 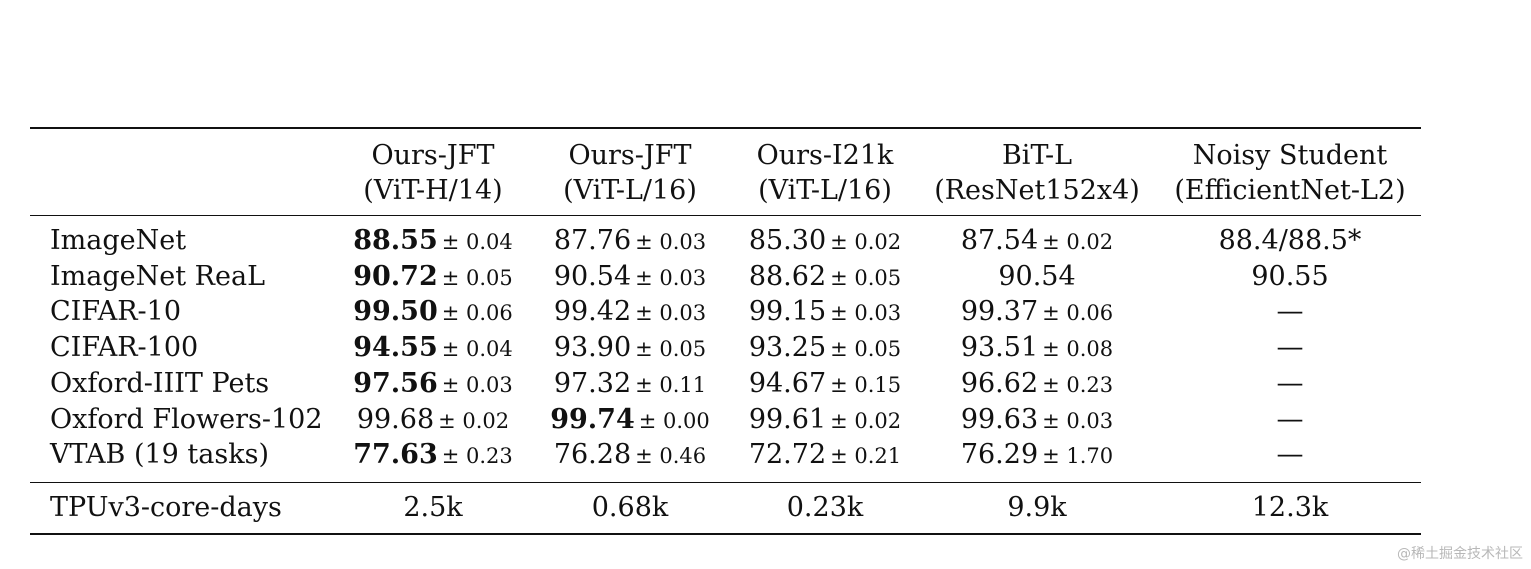 I want to click on compute-cell: 0.68k, so click(x=630, y=507).